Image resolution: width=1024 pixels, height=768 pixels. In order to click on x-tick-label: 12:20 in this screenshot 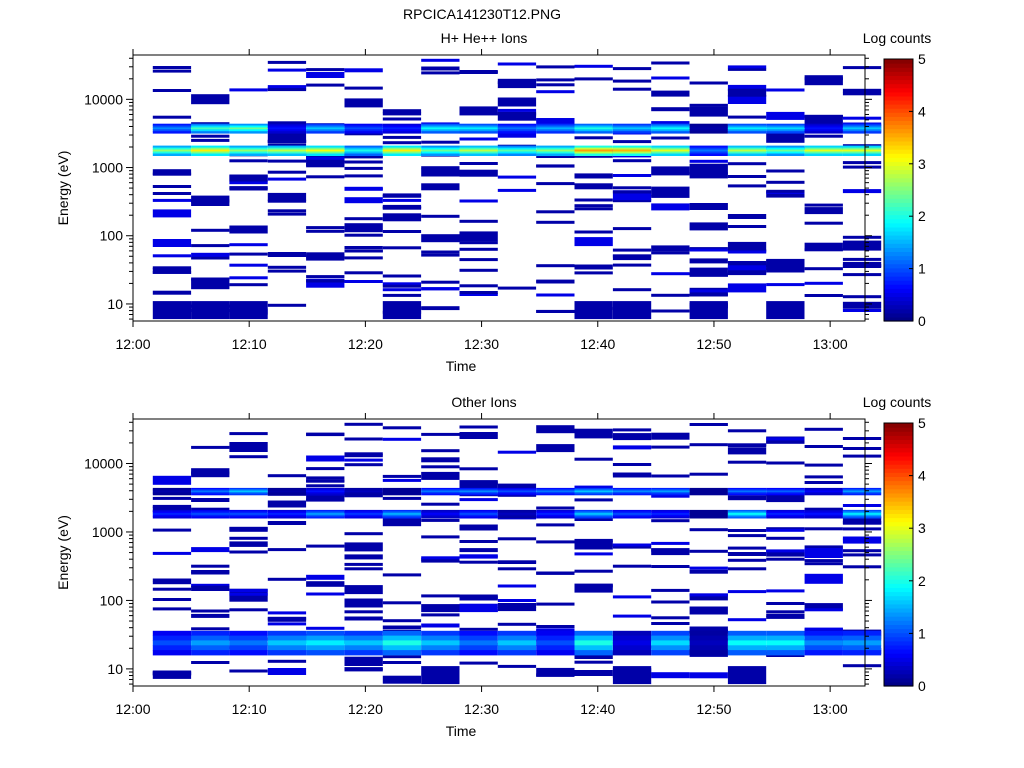, I will do `click(365, 709)`.